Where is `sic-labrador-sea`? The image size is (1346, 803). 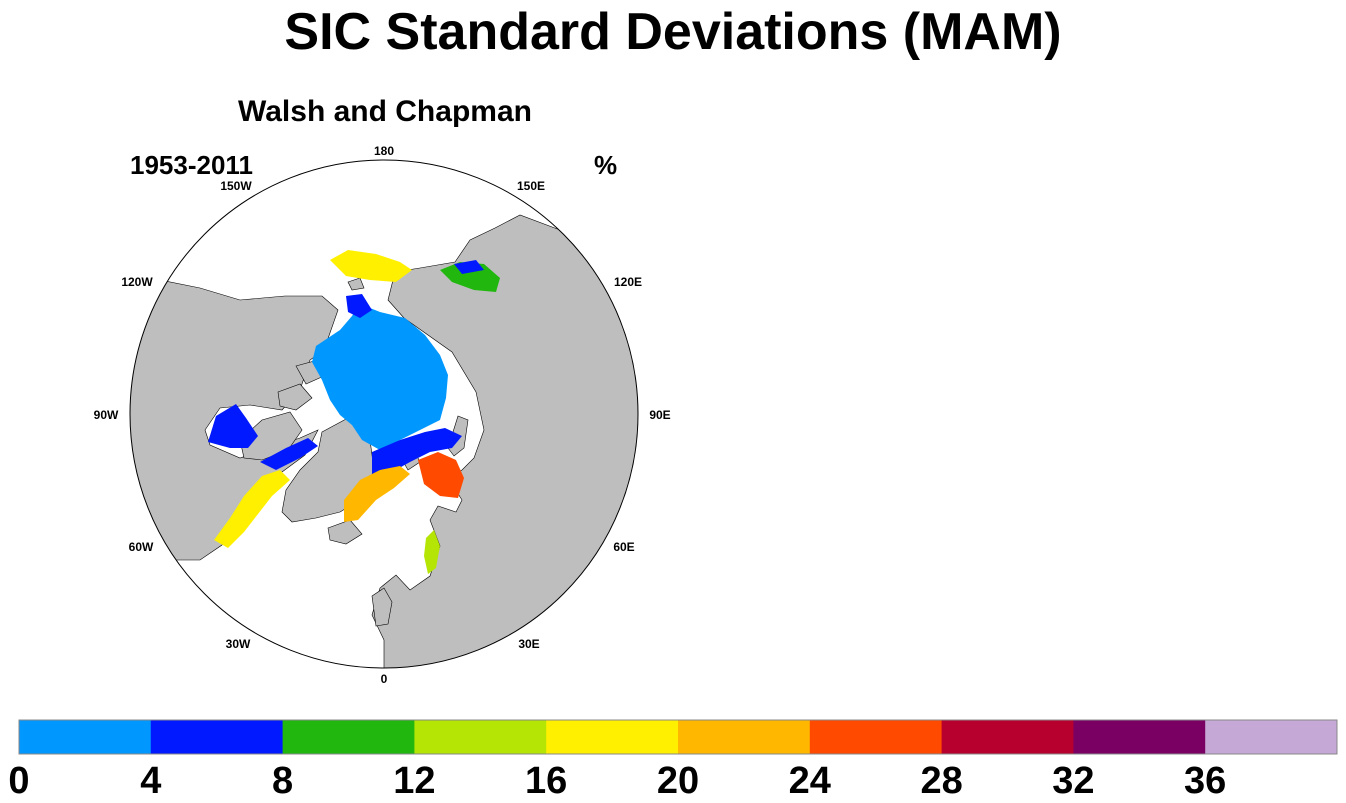
sic-labrador-sea is located at coordinates (252, 509).